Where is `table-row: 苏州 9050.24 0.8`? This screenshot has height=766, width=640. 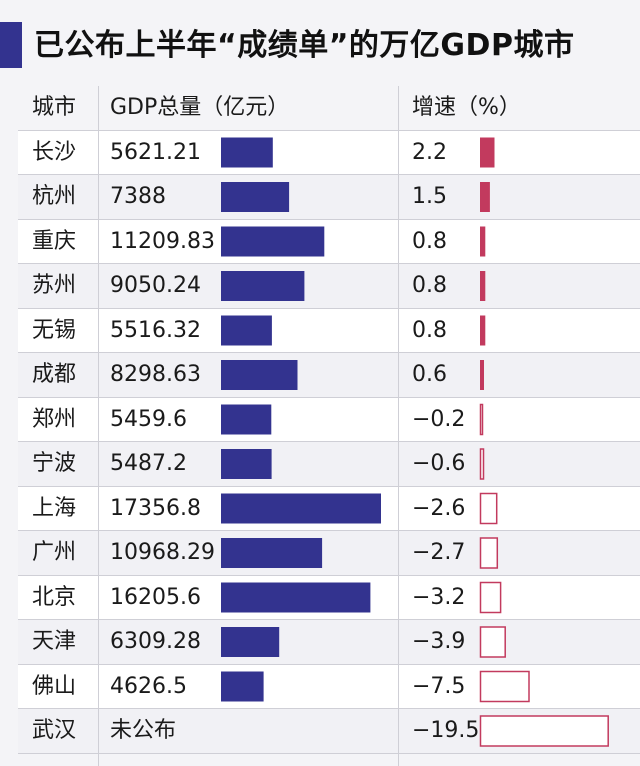 table-row: 苏州 9050.24 0.8 is located at coordinates (329, 286).